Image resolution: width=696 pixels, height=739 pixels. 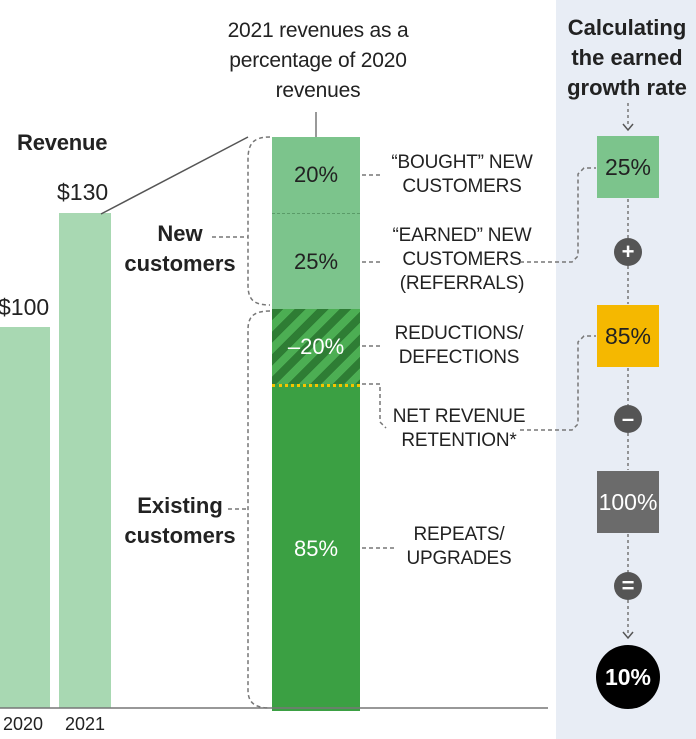 What do you see at coordinates (628, 586) in the screenshot?
I see `equals-icon: =` at bounding box center [628, 586].